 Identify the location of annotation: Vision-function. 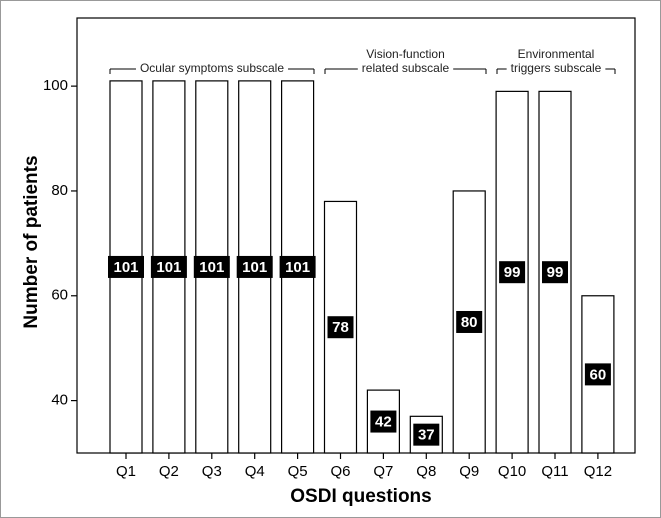
(405, 54).